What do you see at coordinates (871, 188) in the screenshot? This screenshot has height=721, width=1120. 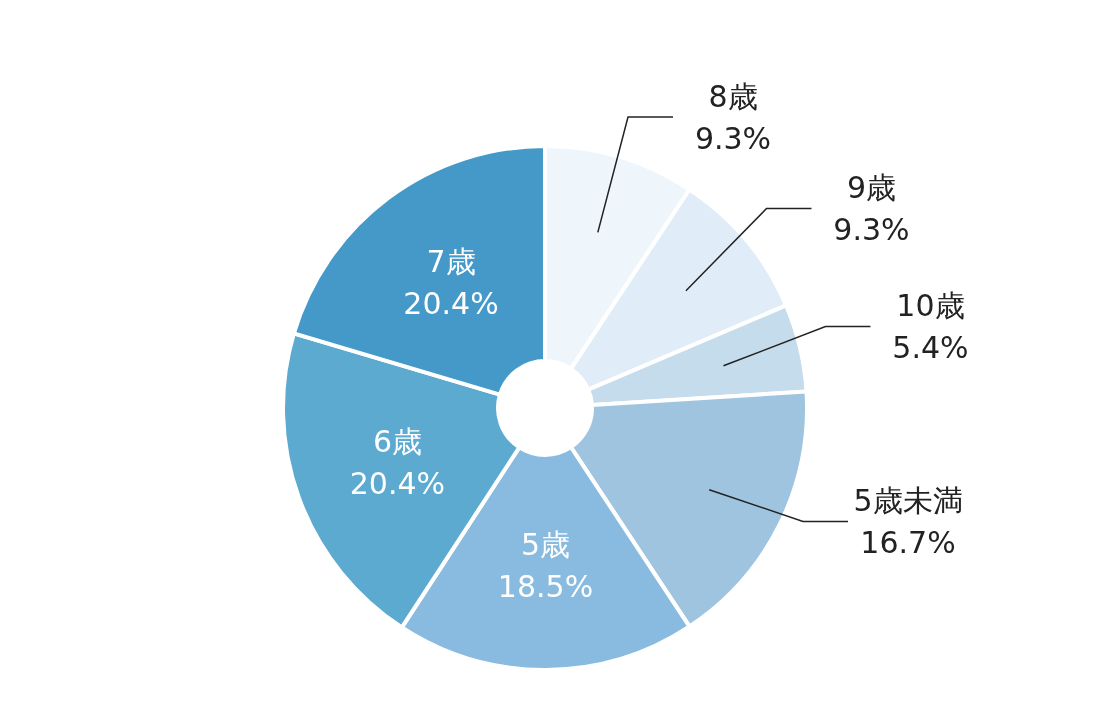 I see `slice-label: 9歳` at bounding box center [871, 188].